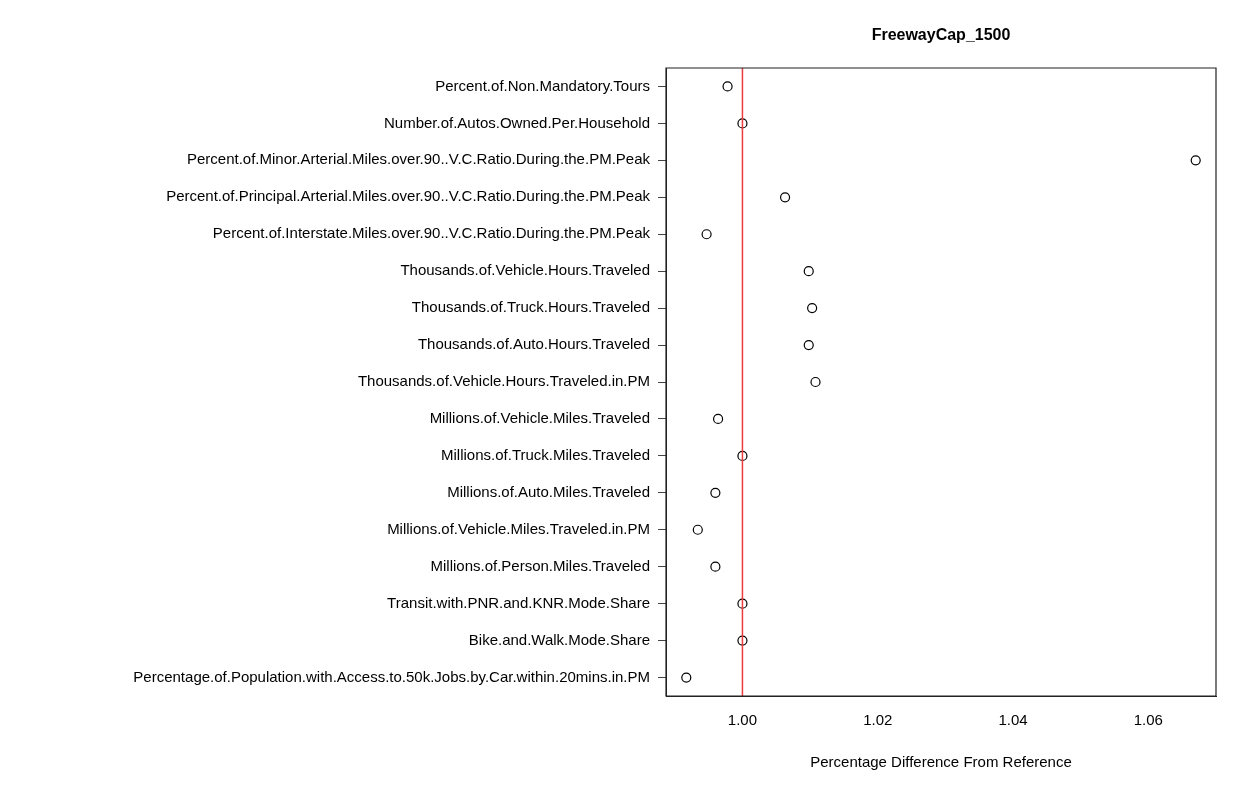  Describe the element at coordinates (545, 455) in the screenshot. I see `y-tick-label: Millions.of.Truck.Miles.Traveled` at that location.